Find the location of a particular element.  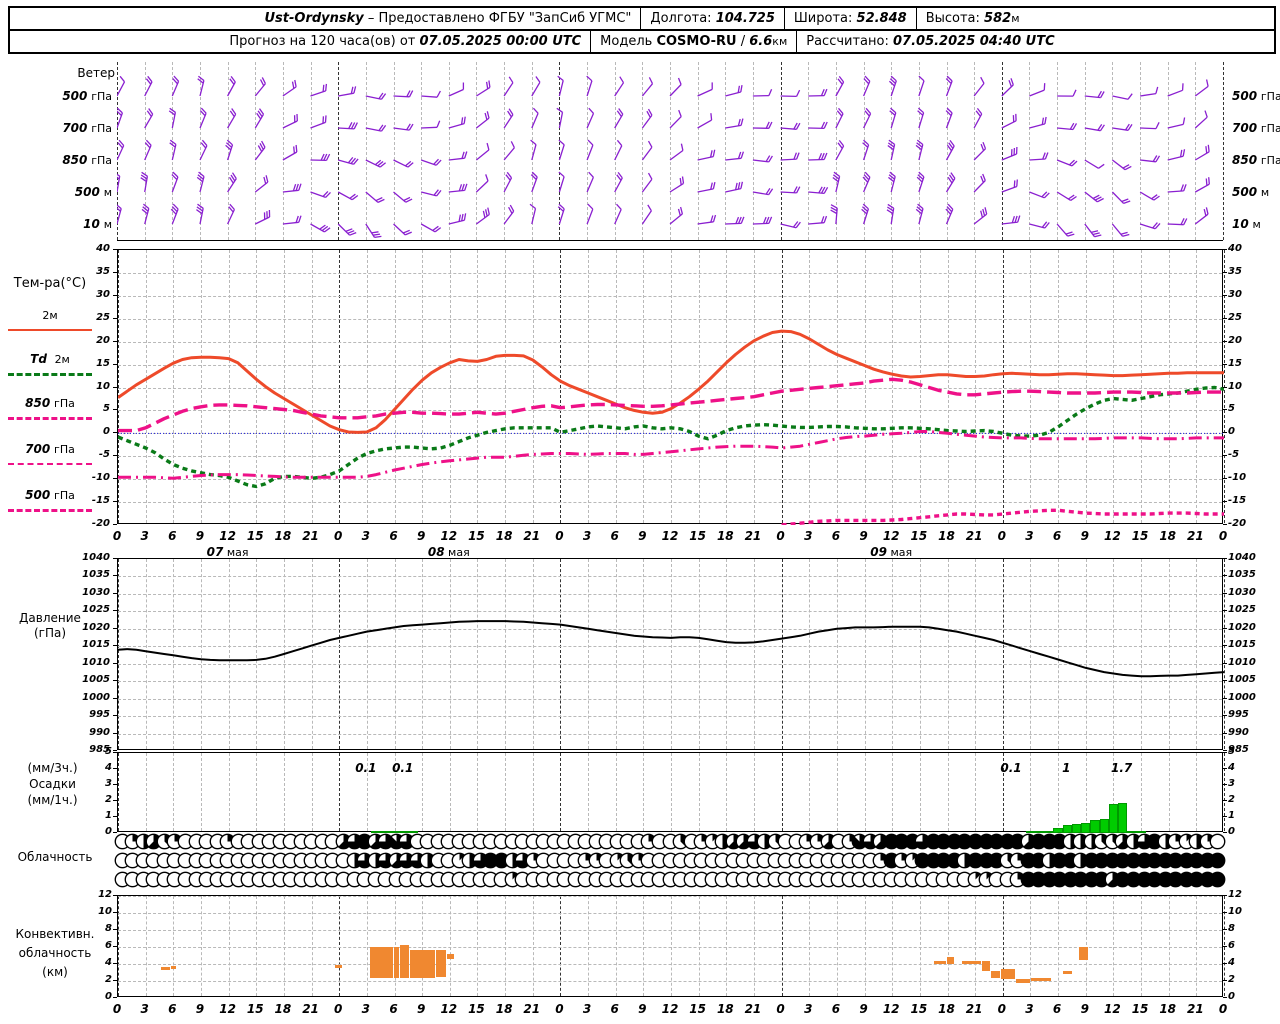

calculated-label: Рассчитано: is located at coordinates (847, 41).